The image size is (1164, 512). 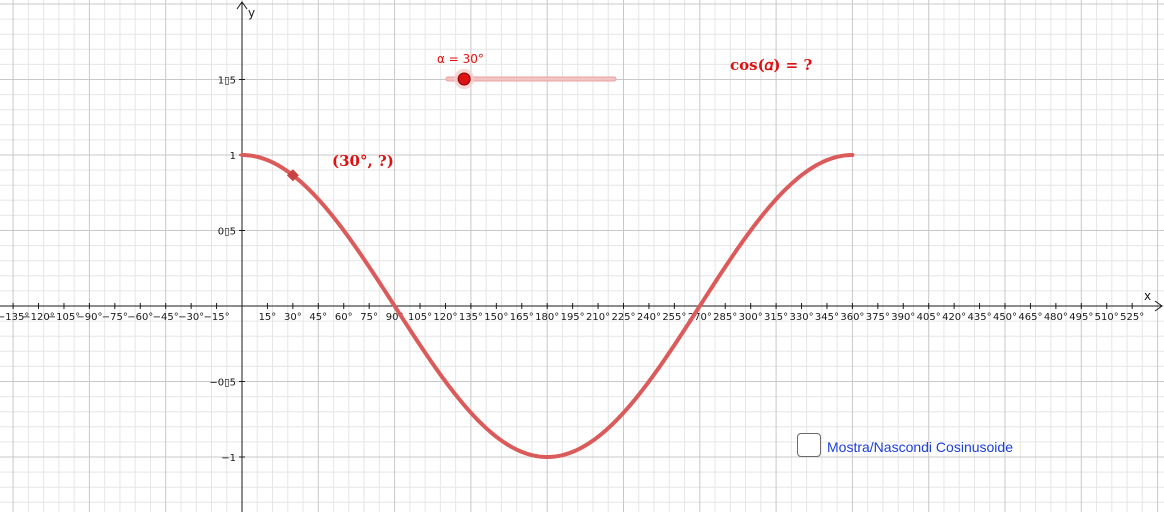 I want to click on x-tick-label: 165°, so click(x=522, y=317).